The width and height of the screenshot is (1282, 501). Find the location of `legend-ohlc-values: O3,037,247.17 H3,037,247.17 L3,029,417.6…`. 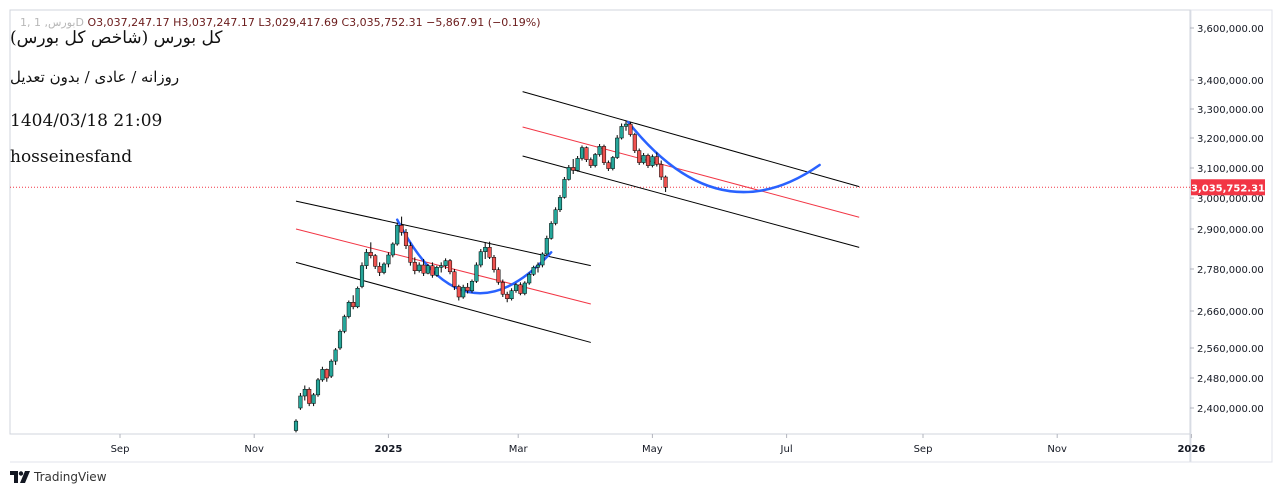

legend-ohlc-values: O3,037,247.17 H3,037,247.17 L3,029,417.6… is located at coordinates (314, 22).